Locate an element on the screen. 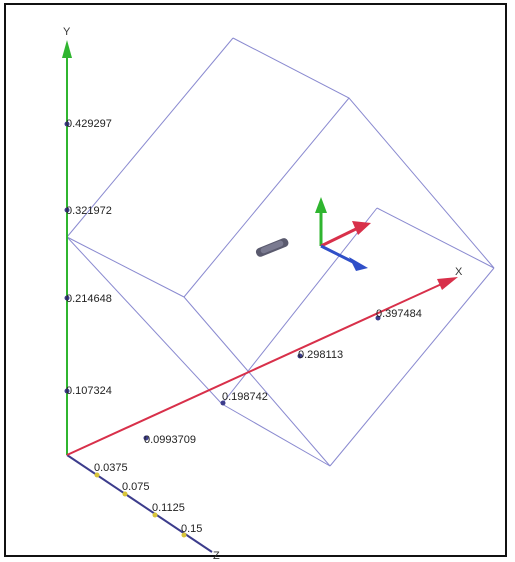  gizmo-y-arrowhead is located at coordinates (321, 205).